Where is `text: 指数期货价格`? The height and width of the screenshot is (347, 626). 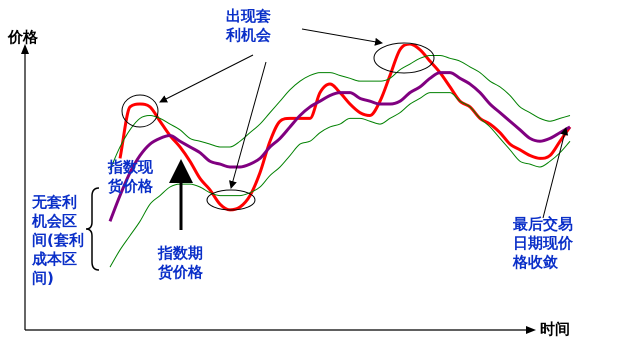 text: 指数期货价格 is located at coordinates (181, 263).